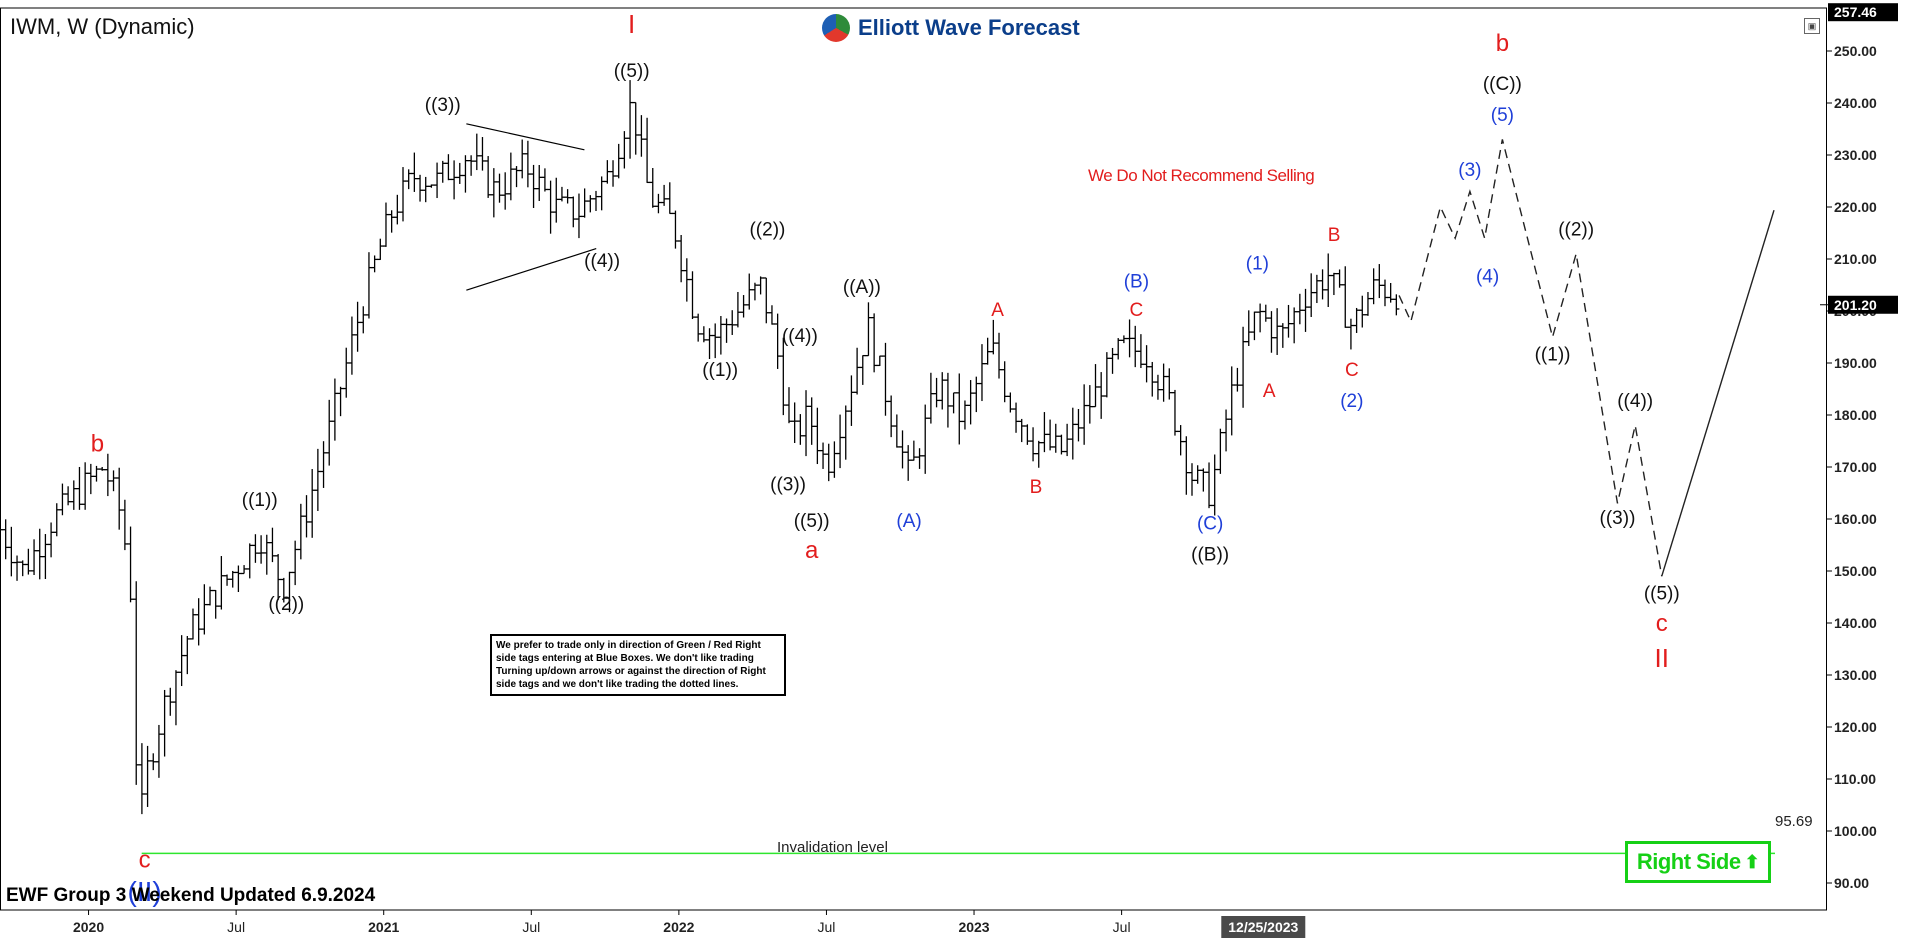  I want to click on wave-label: (5), so click(1502, 115).